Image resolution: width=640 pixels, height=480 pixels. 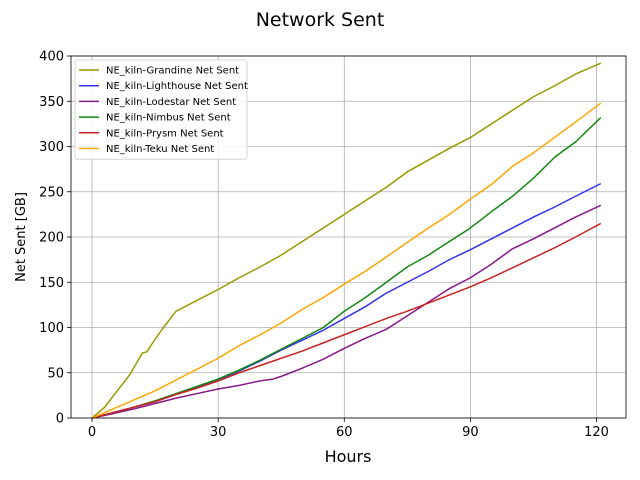 What do you see at coordinates (51, 192) in the screenshot?
I see `y-tick-label: 250` at bounding box center [51, 192].